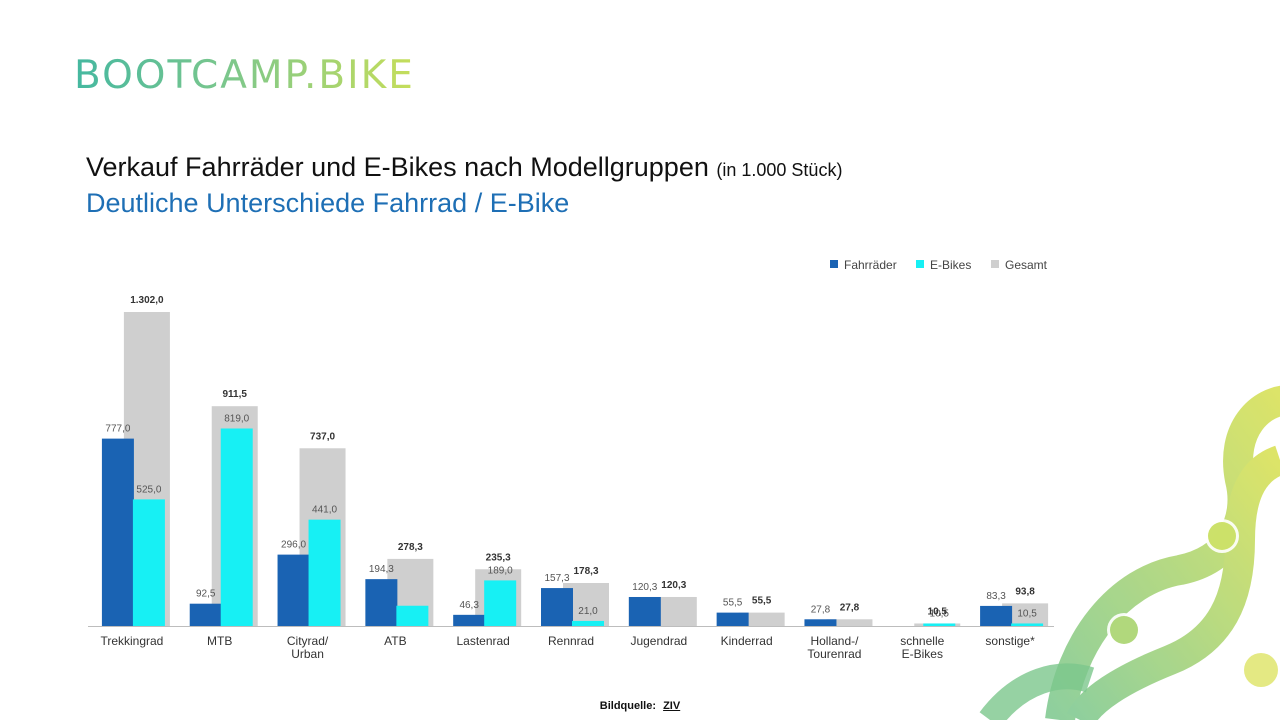 The height and width of the screenshot is (720, 1280). What do you see at coordinates (556, 578) in the screenshot?
I see `data-label-fahrraeder: 157,3` at bounding box center [556, 578].